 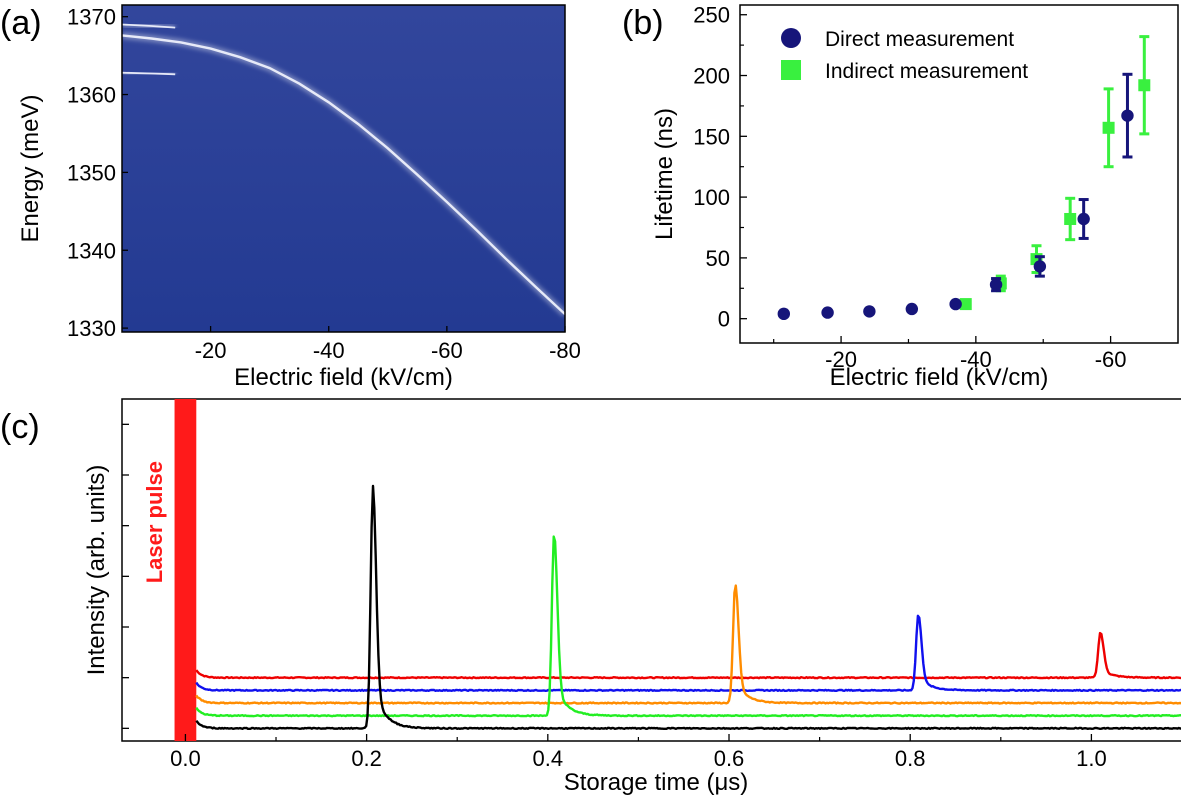 What do you see at coordinates (939, 377) in the screenshot?
I see `panel-b-xlabel: Electric field (kV/cm)` at bounding box center [939, 377].